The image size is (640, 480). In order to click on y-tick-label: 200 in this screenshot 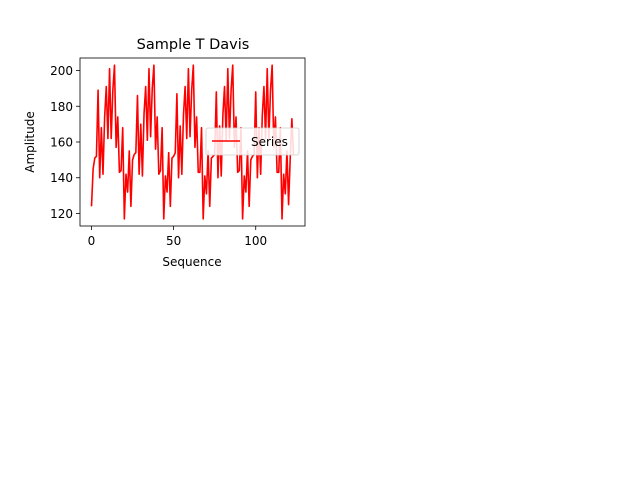, I will do `click(61, 71)`.